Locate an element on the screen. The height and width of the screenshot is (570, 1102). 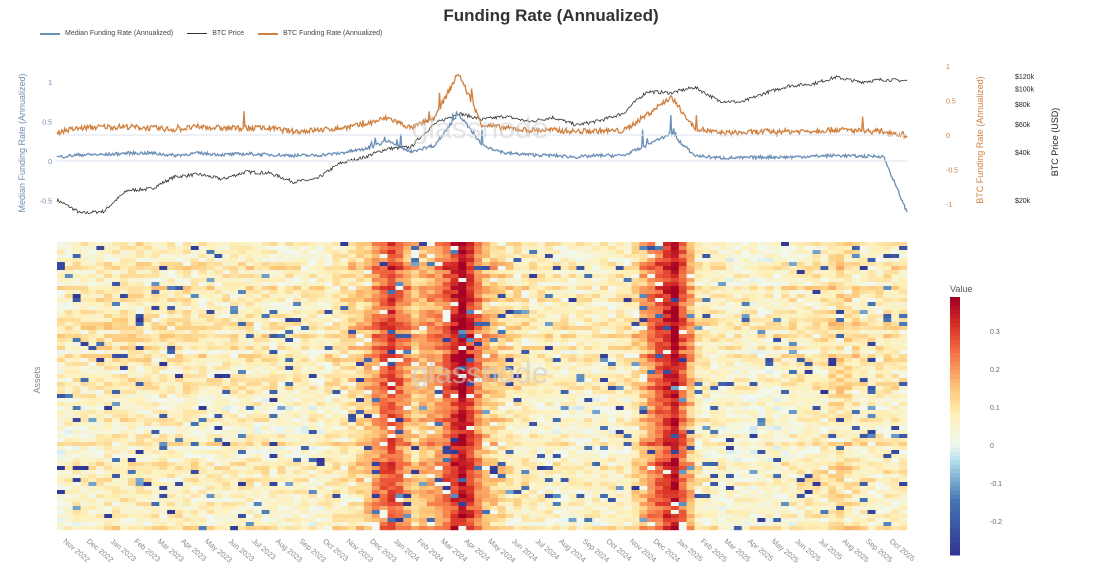
legend-item-btc-funding: BTC Funding Rate (Annualized) is located at coordinates (320, 33).